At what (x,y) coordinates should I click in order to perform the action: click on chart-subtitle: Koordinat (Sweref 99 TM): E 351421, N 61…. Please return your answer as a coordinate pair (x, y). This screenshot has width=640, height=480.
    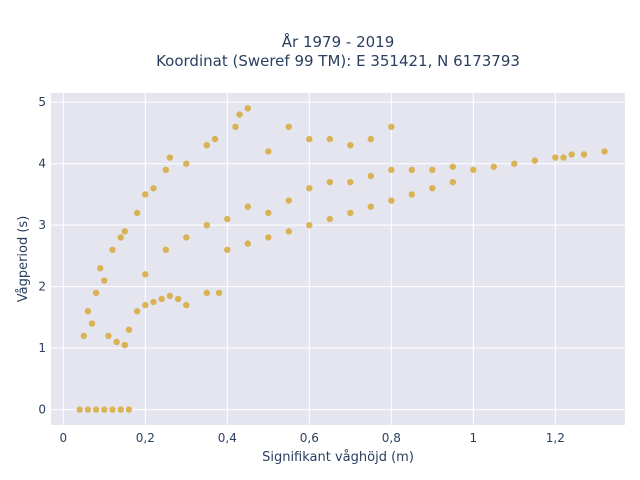
    Looking at the image, I should click on (338, 61).